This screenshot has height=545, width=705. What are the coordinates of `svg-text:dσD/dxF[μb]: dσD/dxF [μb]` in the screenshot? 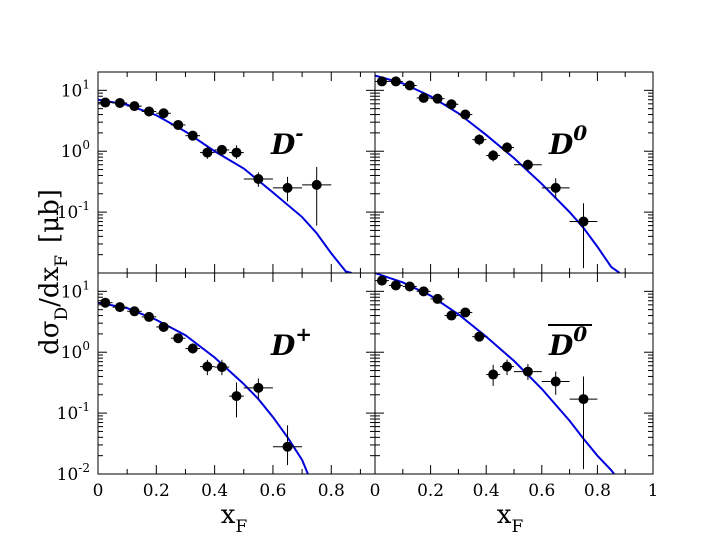 It's located at (53, 272).